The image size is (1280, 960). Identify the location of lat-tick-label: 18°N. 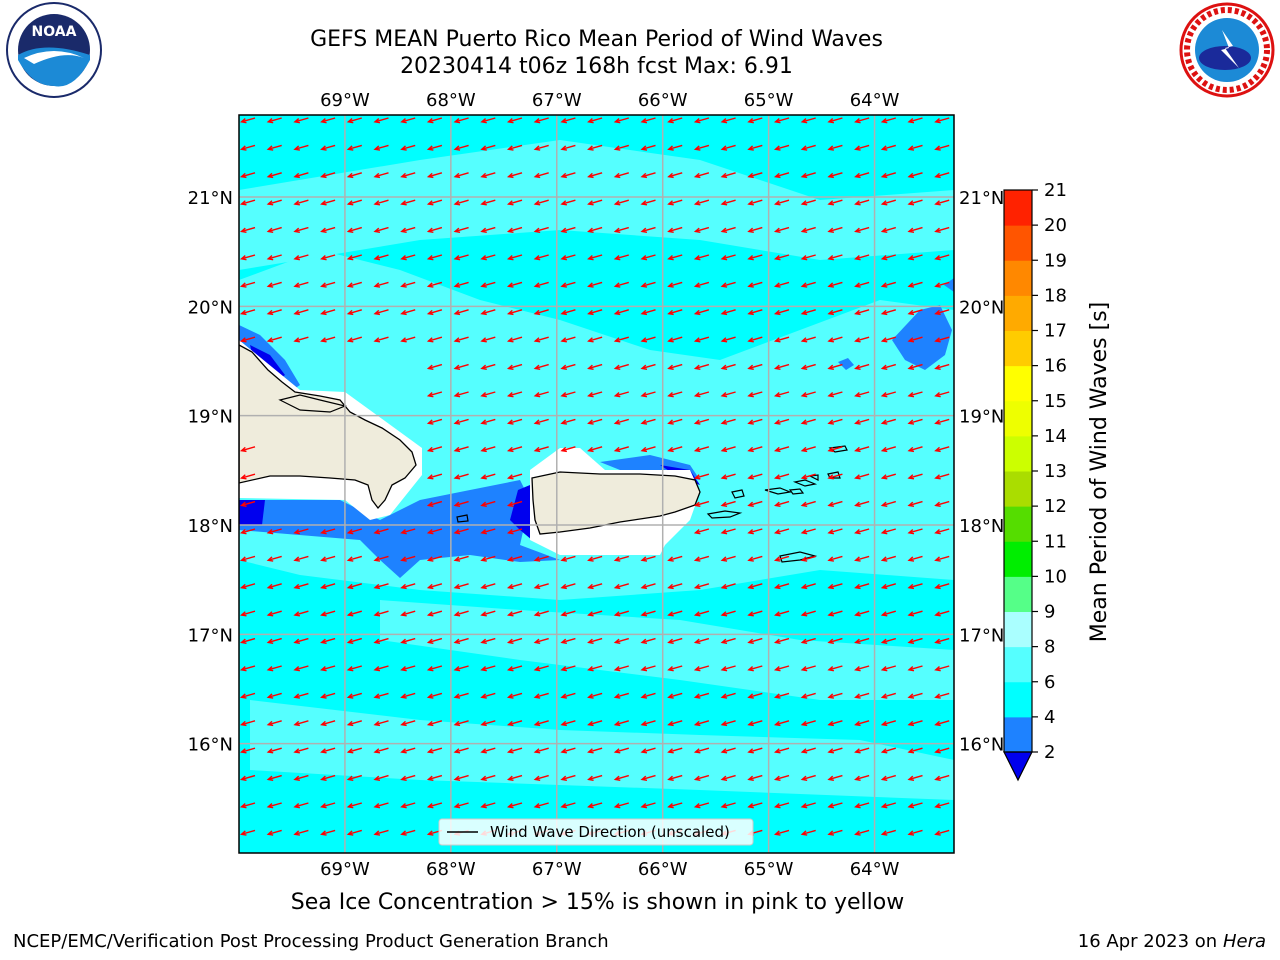
(210, 526).